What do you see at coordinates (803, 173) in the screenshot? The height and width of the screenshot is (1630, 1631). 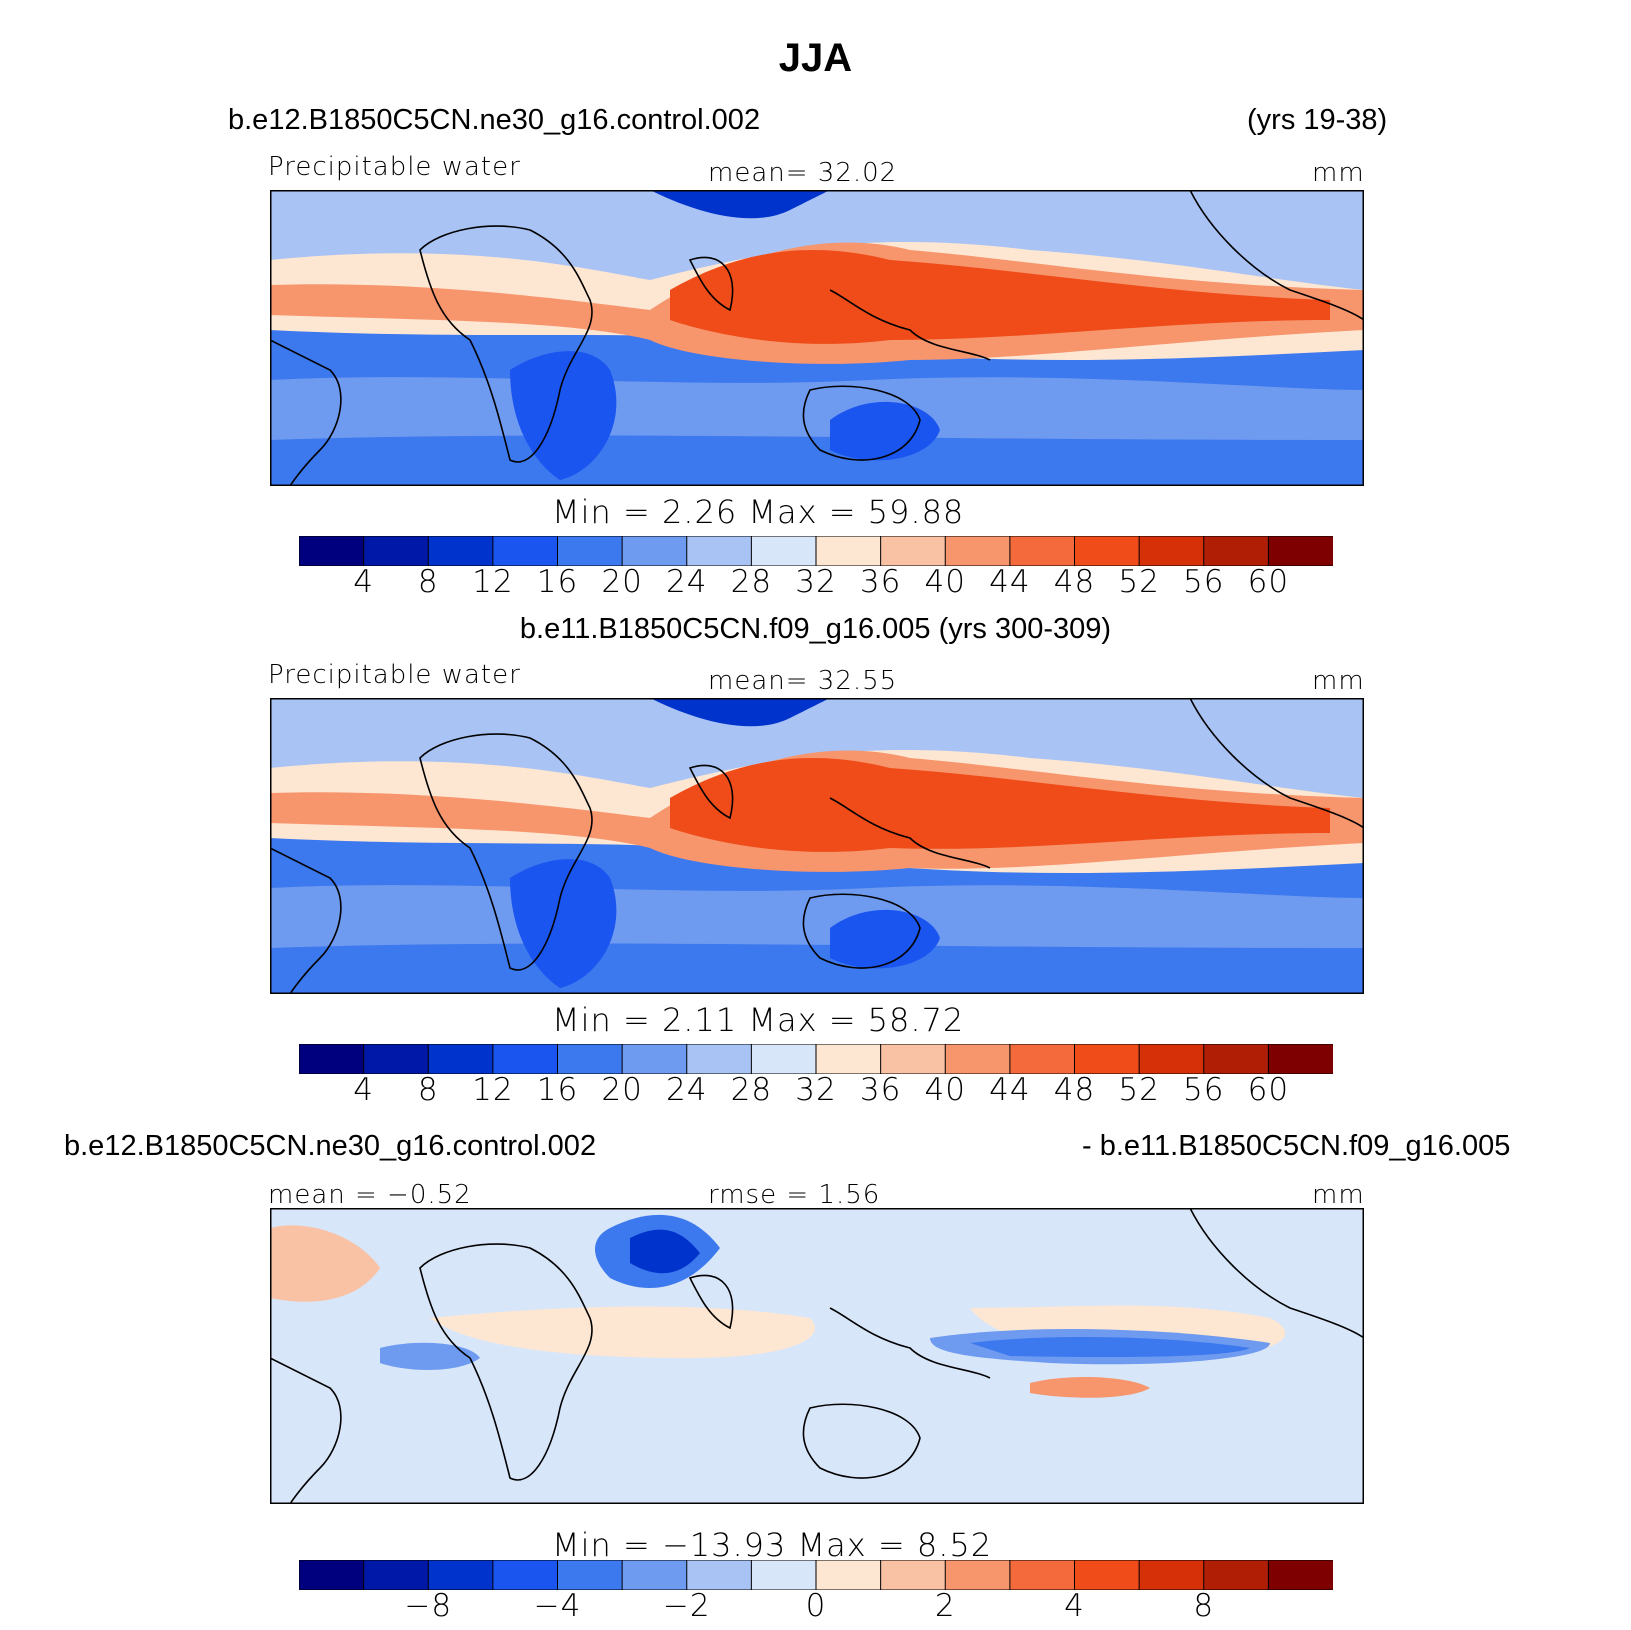 I see `panel1-mean-label: mean= 32.02` at bounding box center [803, 173].